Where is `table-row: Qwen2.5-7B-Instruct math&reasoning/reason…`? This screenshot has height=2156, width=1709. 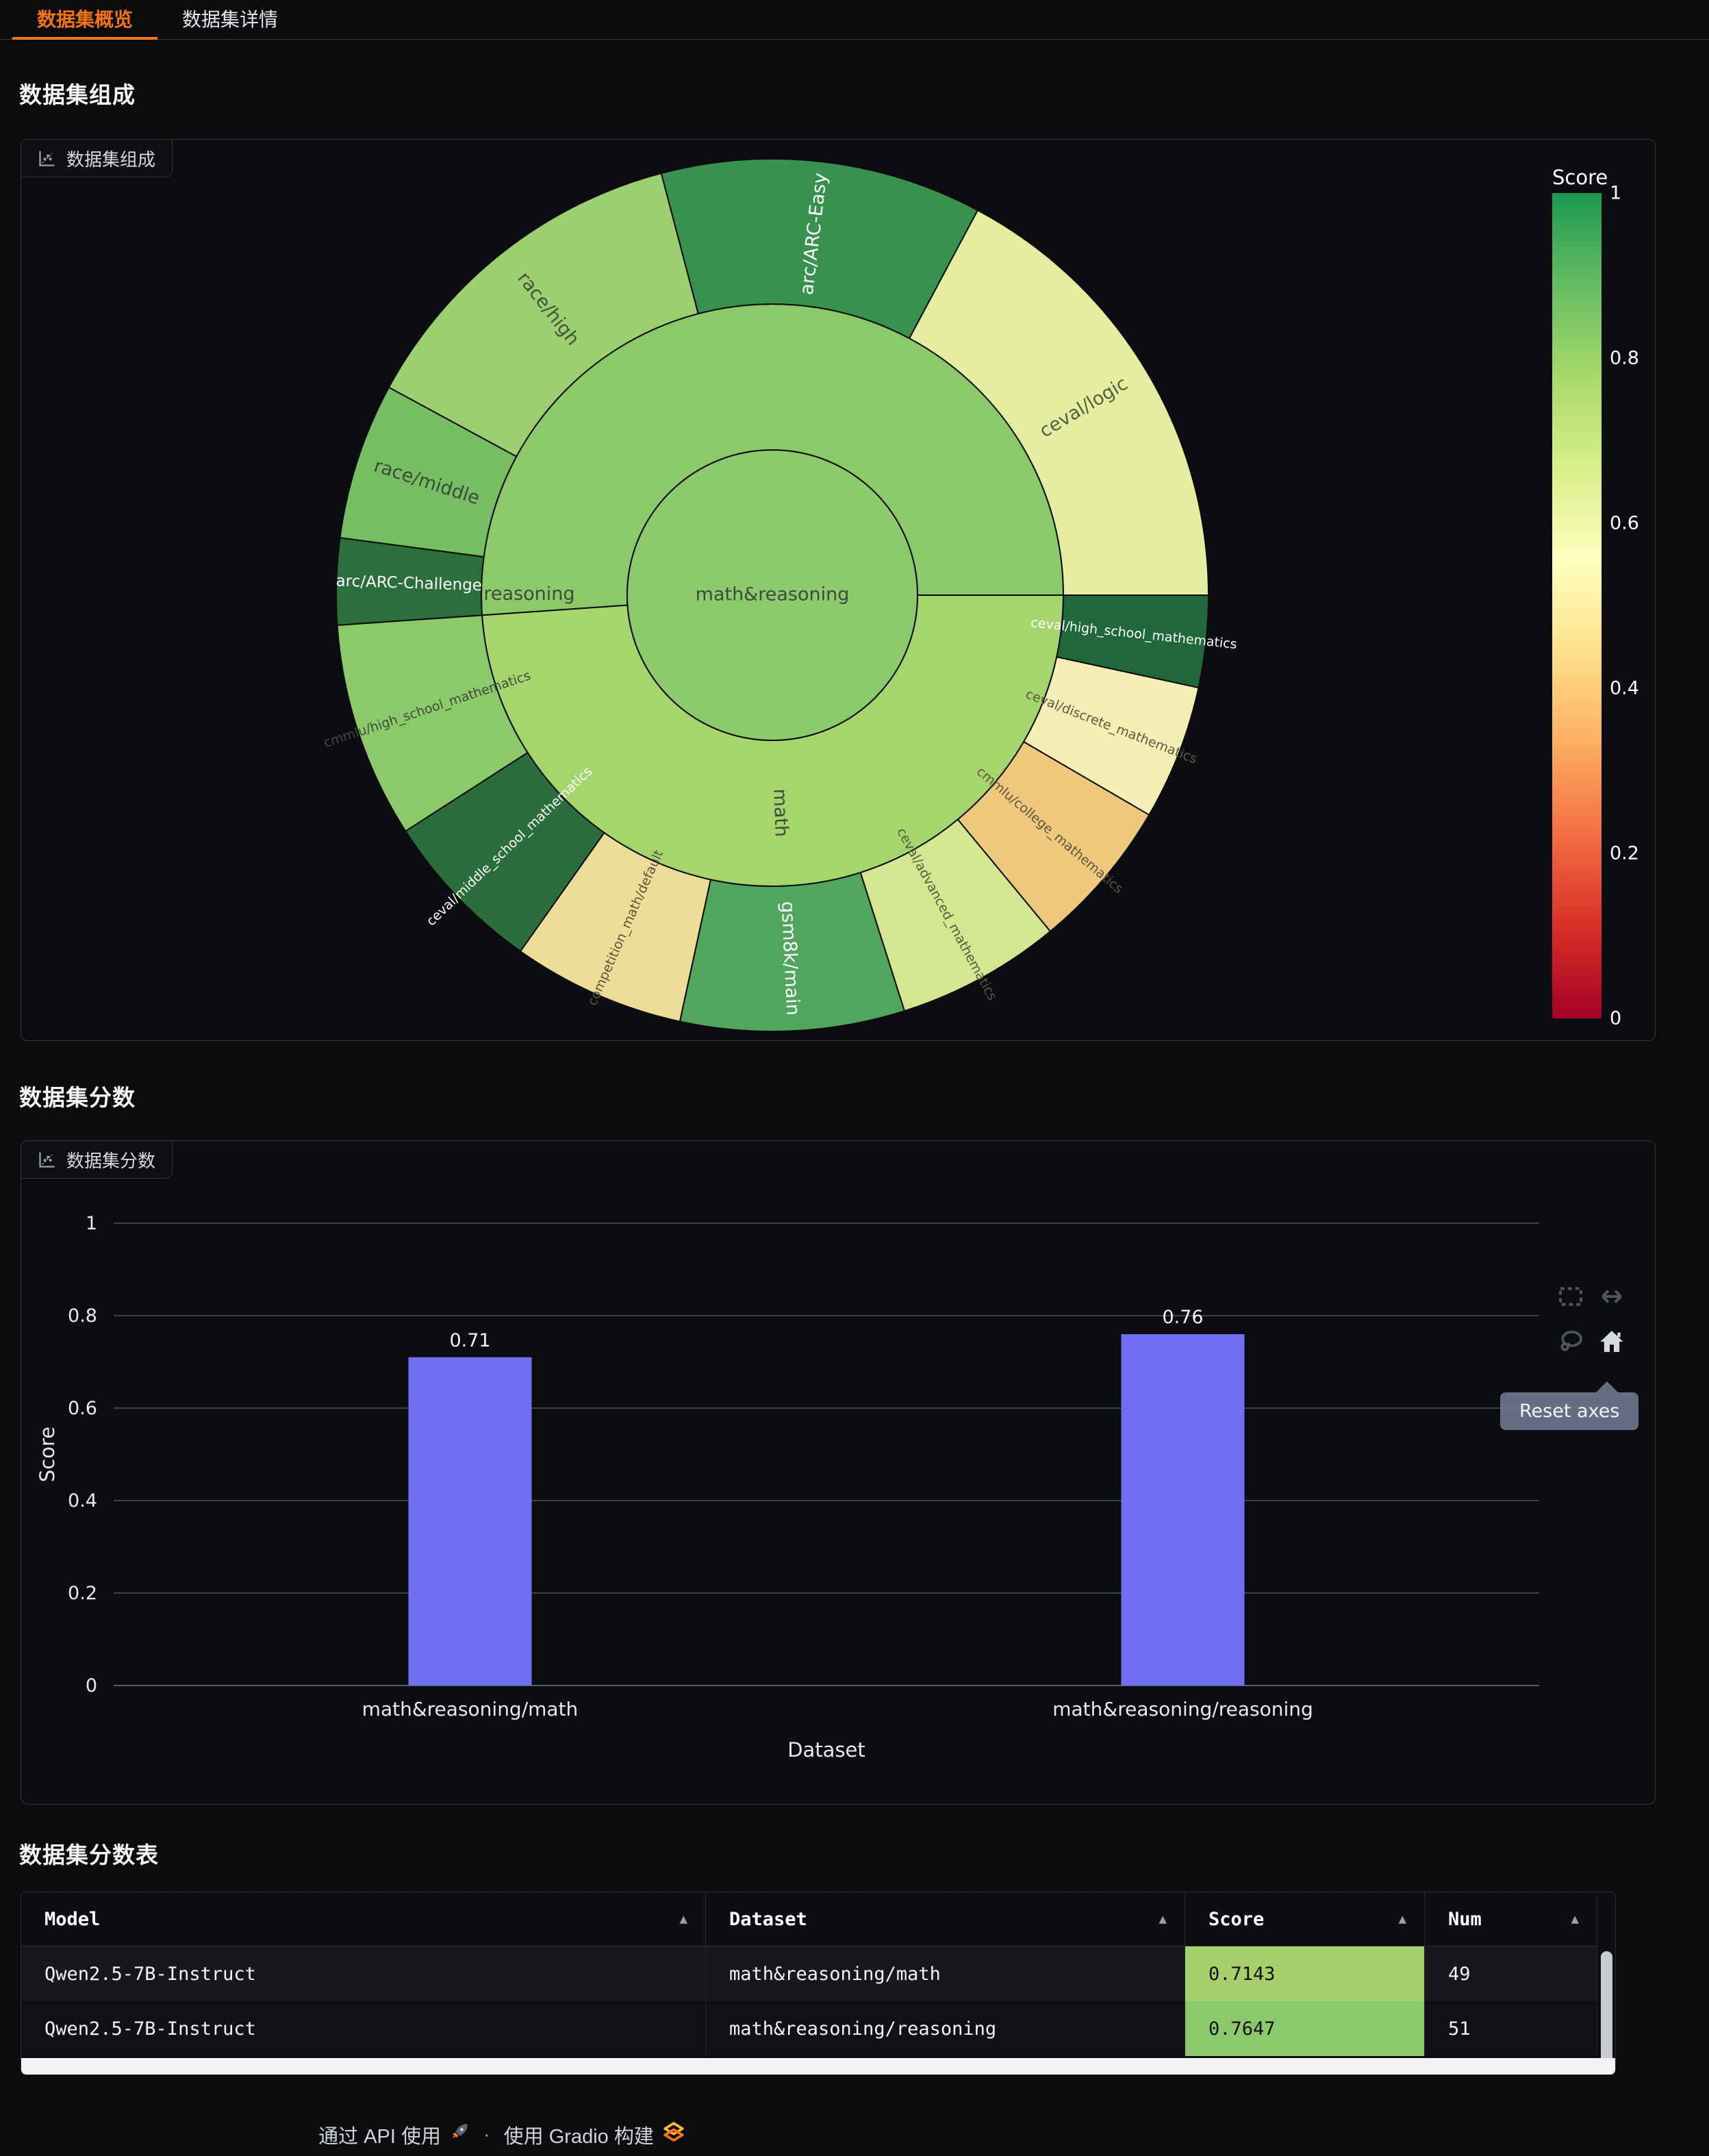
table-row: Qwen2.5-7B-Instruct math&reasoning/reason… is located at coordinates (809, 2028).